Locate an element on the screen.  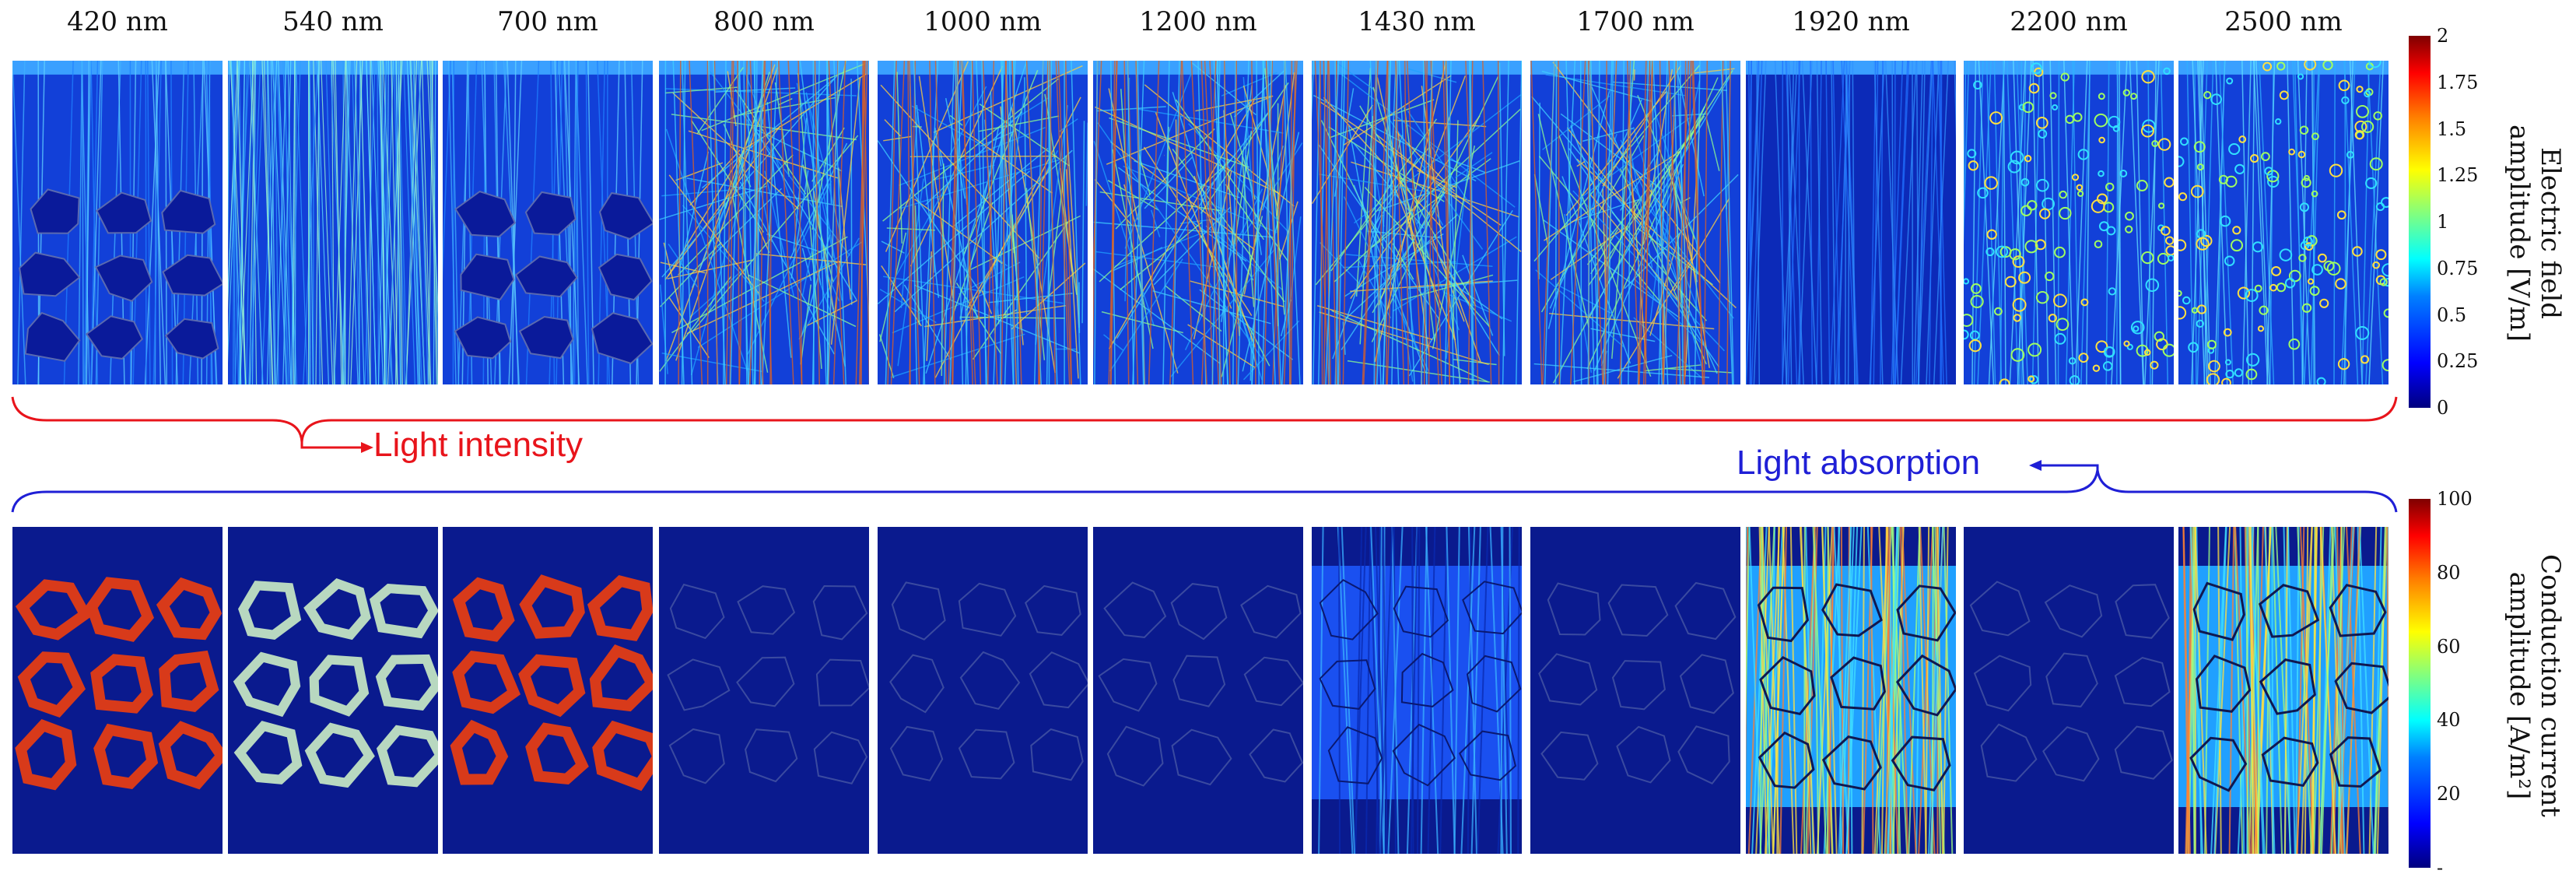
electric-field-colorbar-title: Electric field amplitude [V/m] is located at coordinates (2535, 233).